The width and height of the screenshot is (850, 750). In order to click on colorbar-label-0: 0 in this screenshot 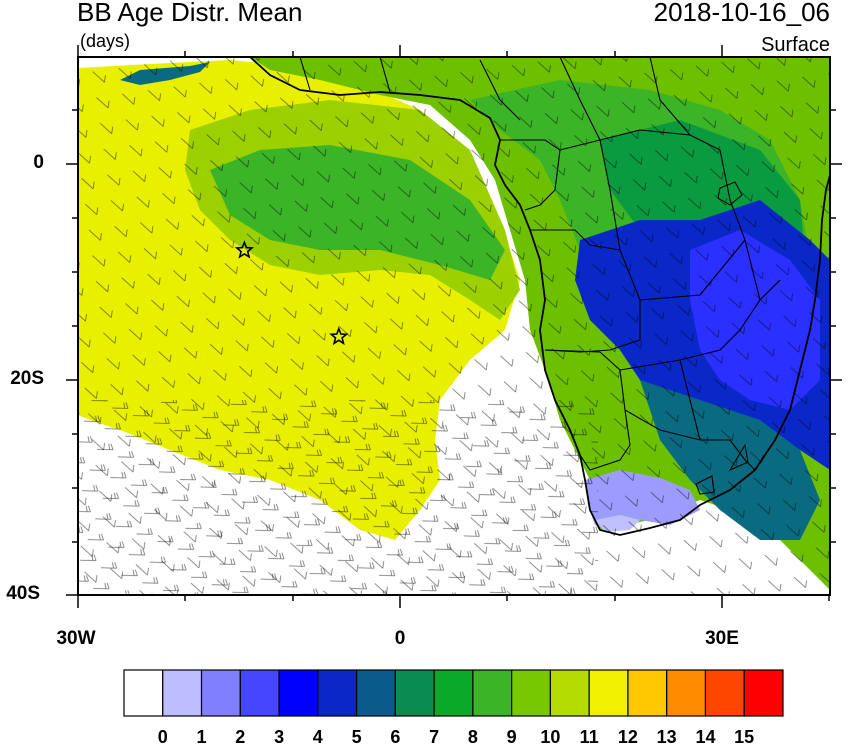, I will do `click(162, 737)`.